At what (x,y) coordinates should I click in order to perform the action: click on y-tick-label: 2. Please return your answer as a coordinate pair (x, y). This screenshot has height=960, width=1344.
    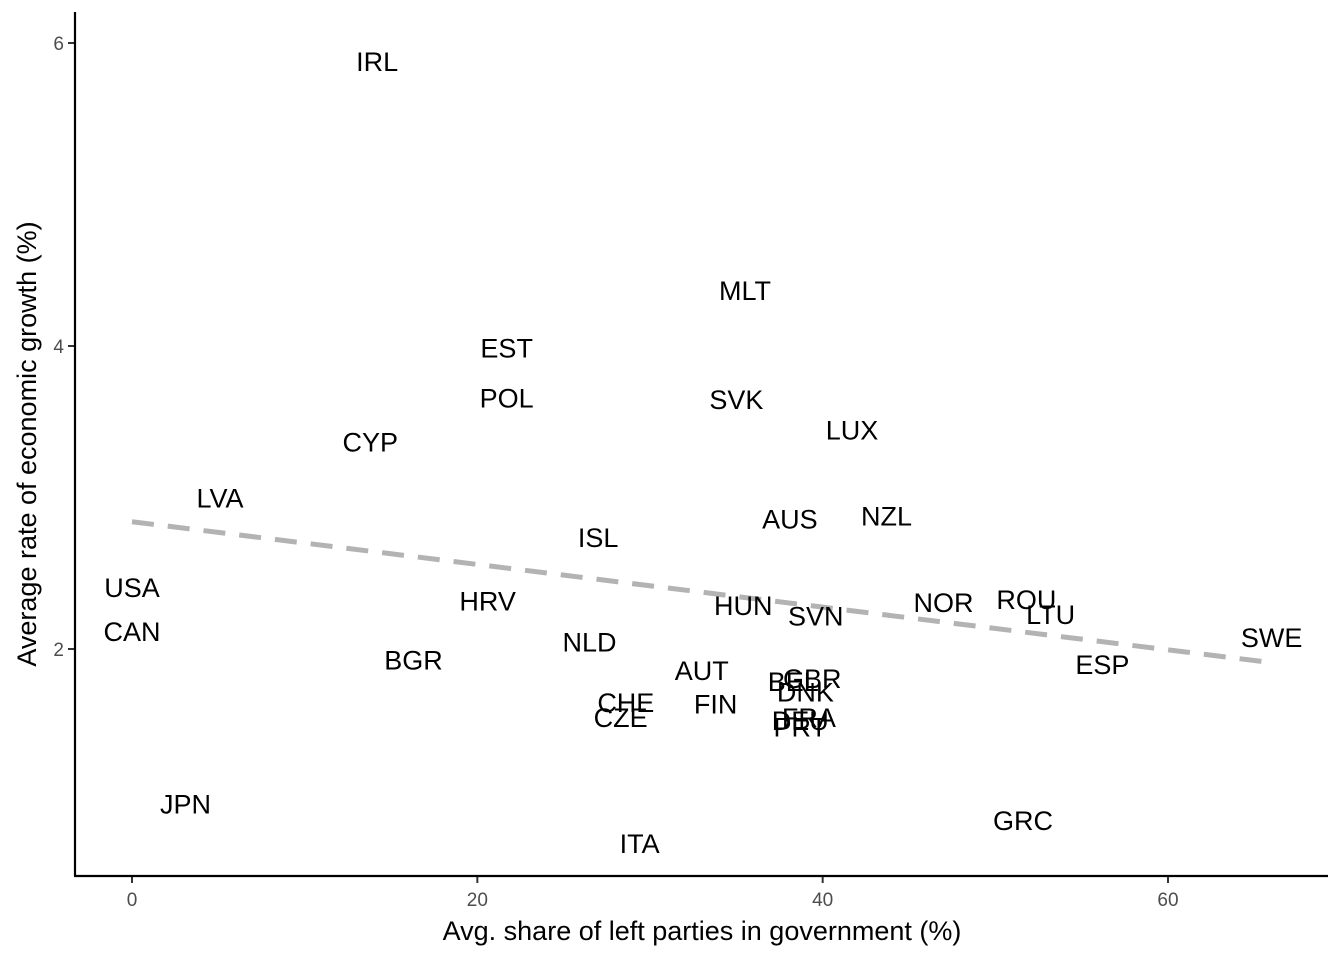
    Looking at the image, I should click on (58, 650).